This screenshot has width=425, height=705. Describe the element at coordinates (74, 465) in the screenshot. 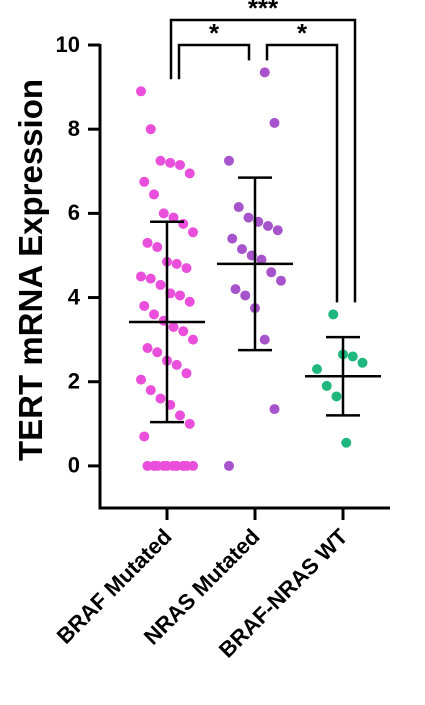

I see `y-tick-label: 0` at that location.